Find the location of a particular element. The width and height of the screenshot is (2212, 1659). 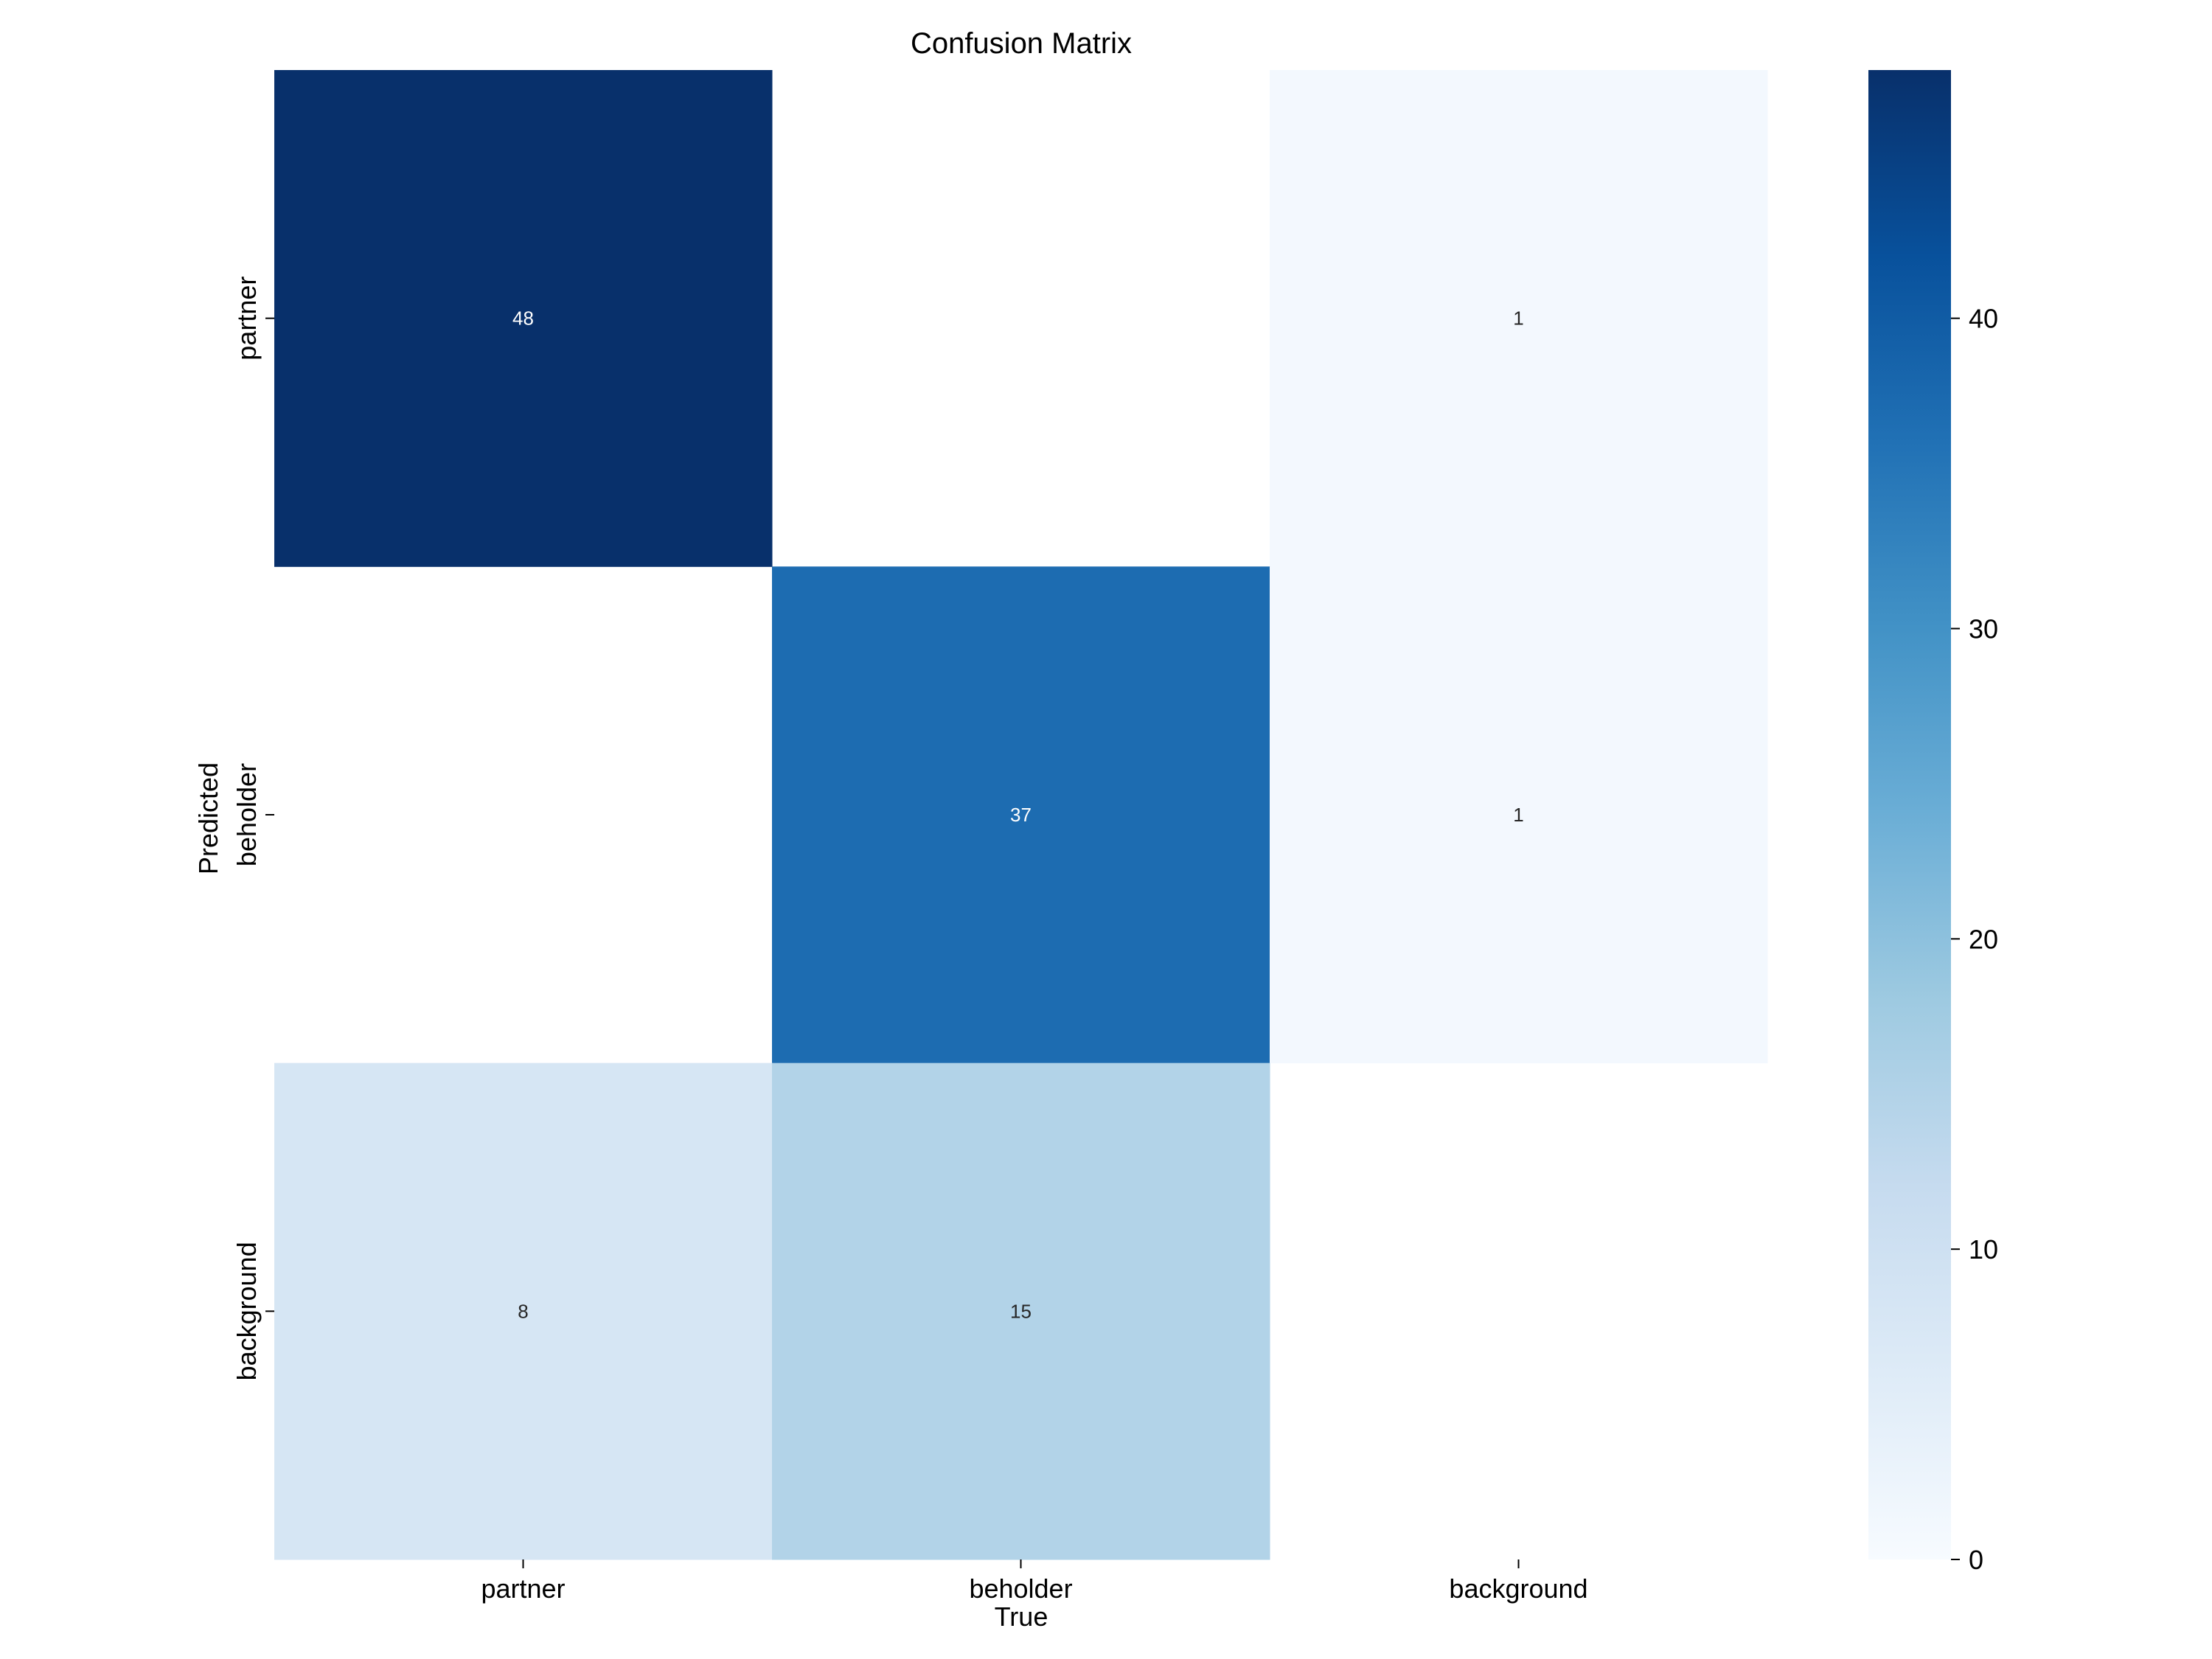

cell-value-label: 48 is located at coordinates (523, 318).